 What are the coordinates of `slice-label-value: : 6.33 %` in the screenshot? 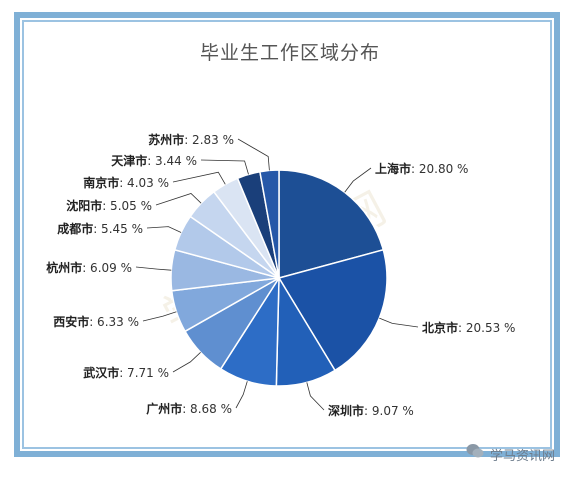 It's located at (114, 322).